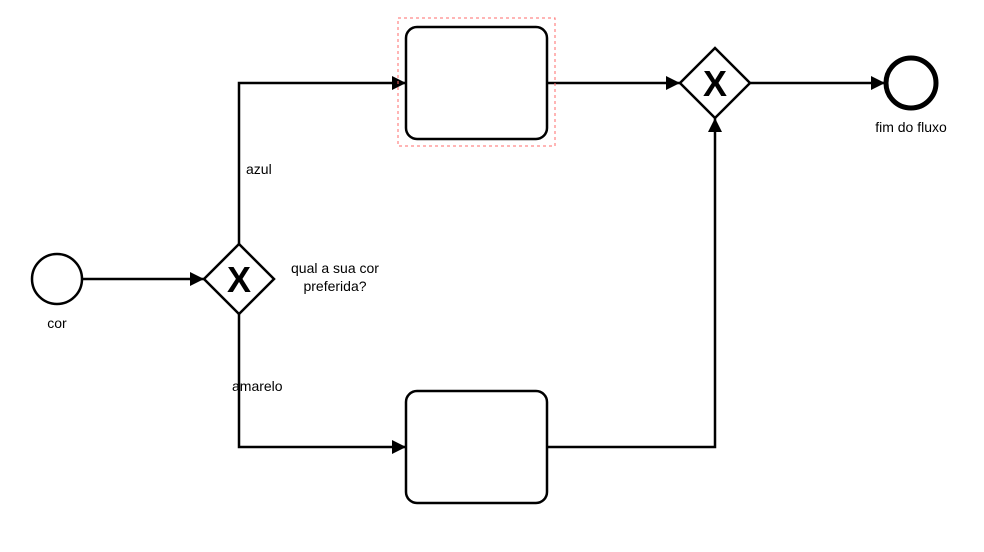 The image size is (984, 552). Describe the element at coordinates (259, 169) in the screenshot. I see `flow-label-azul: azul` at that location.